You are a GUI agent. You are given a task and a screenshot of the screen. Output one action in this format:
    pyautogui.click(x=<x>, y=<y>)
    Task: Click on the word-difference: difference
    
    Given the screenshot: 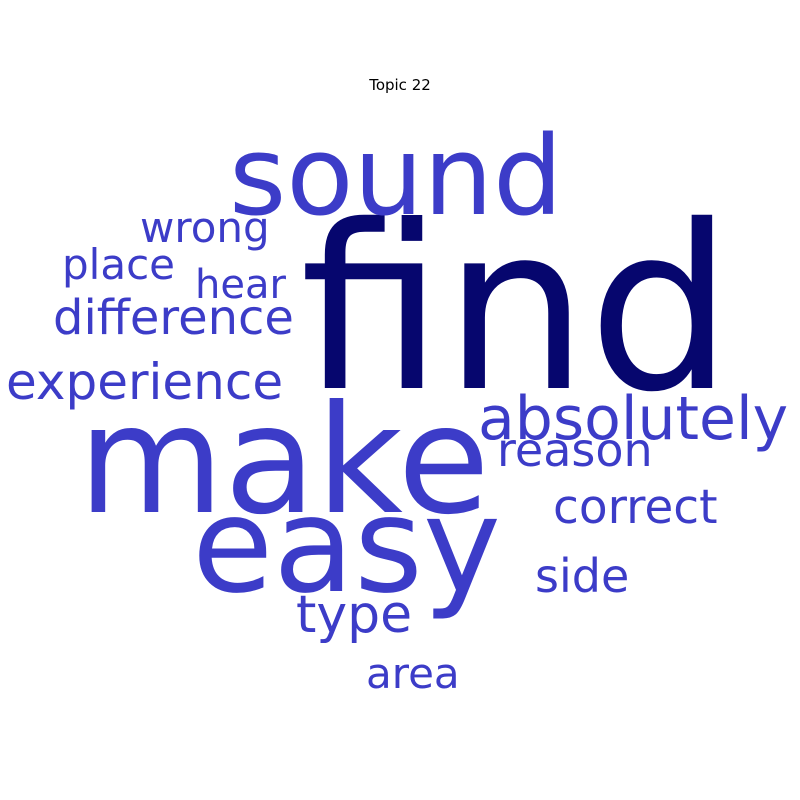 What is the action you would take?
    pyautogui.click(x=173, y=318)
    